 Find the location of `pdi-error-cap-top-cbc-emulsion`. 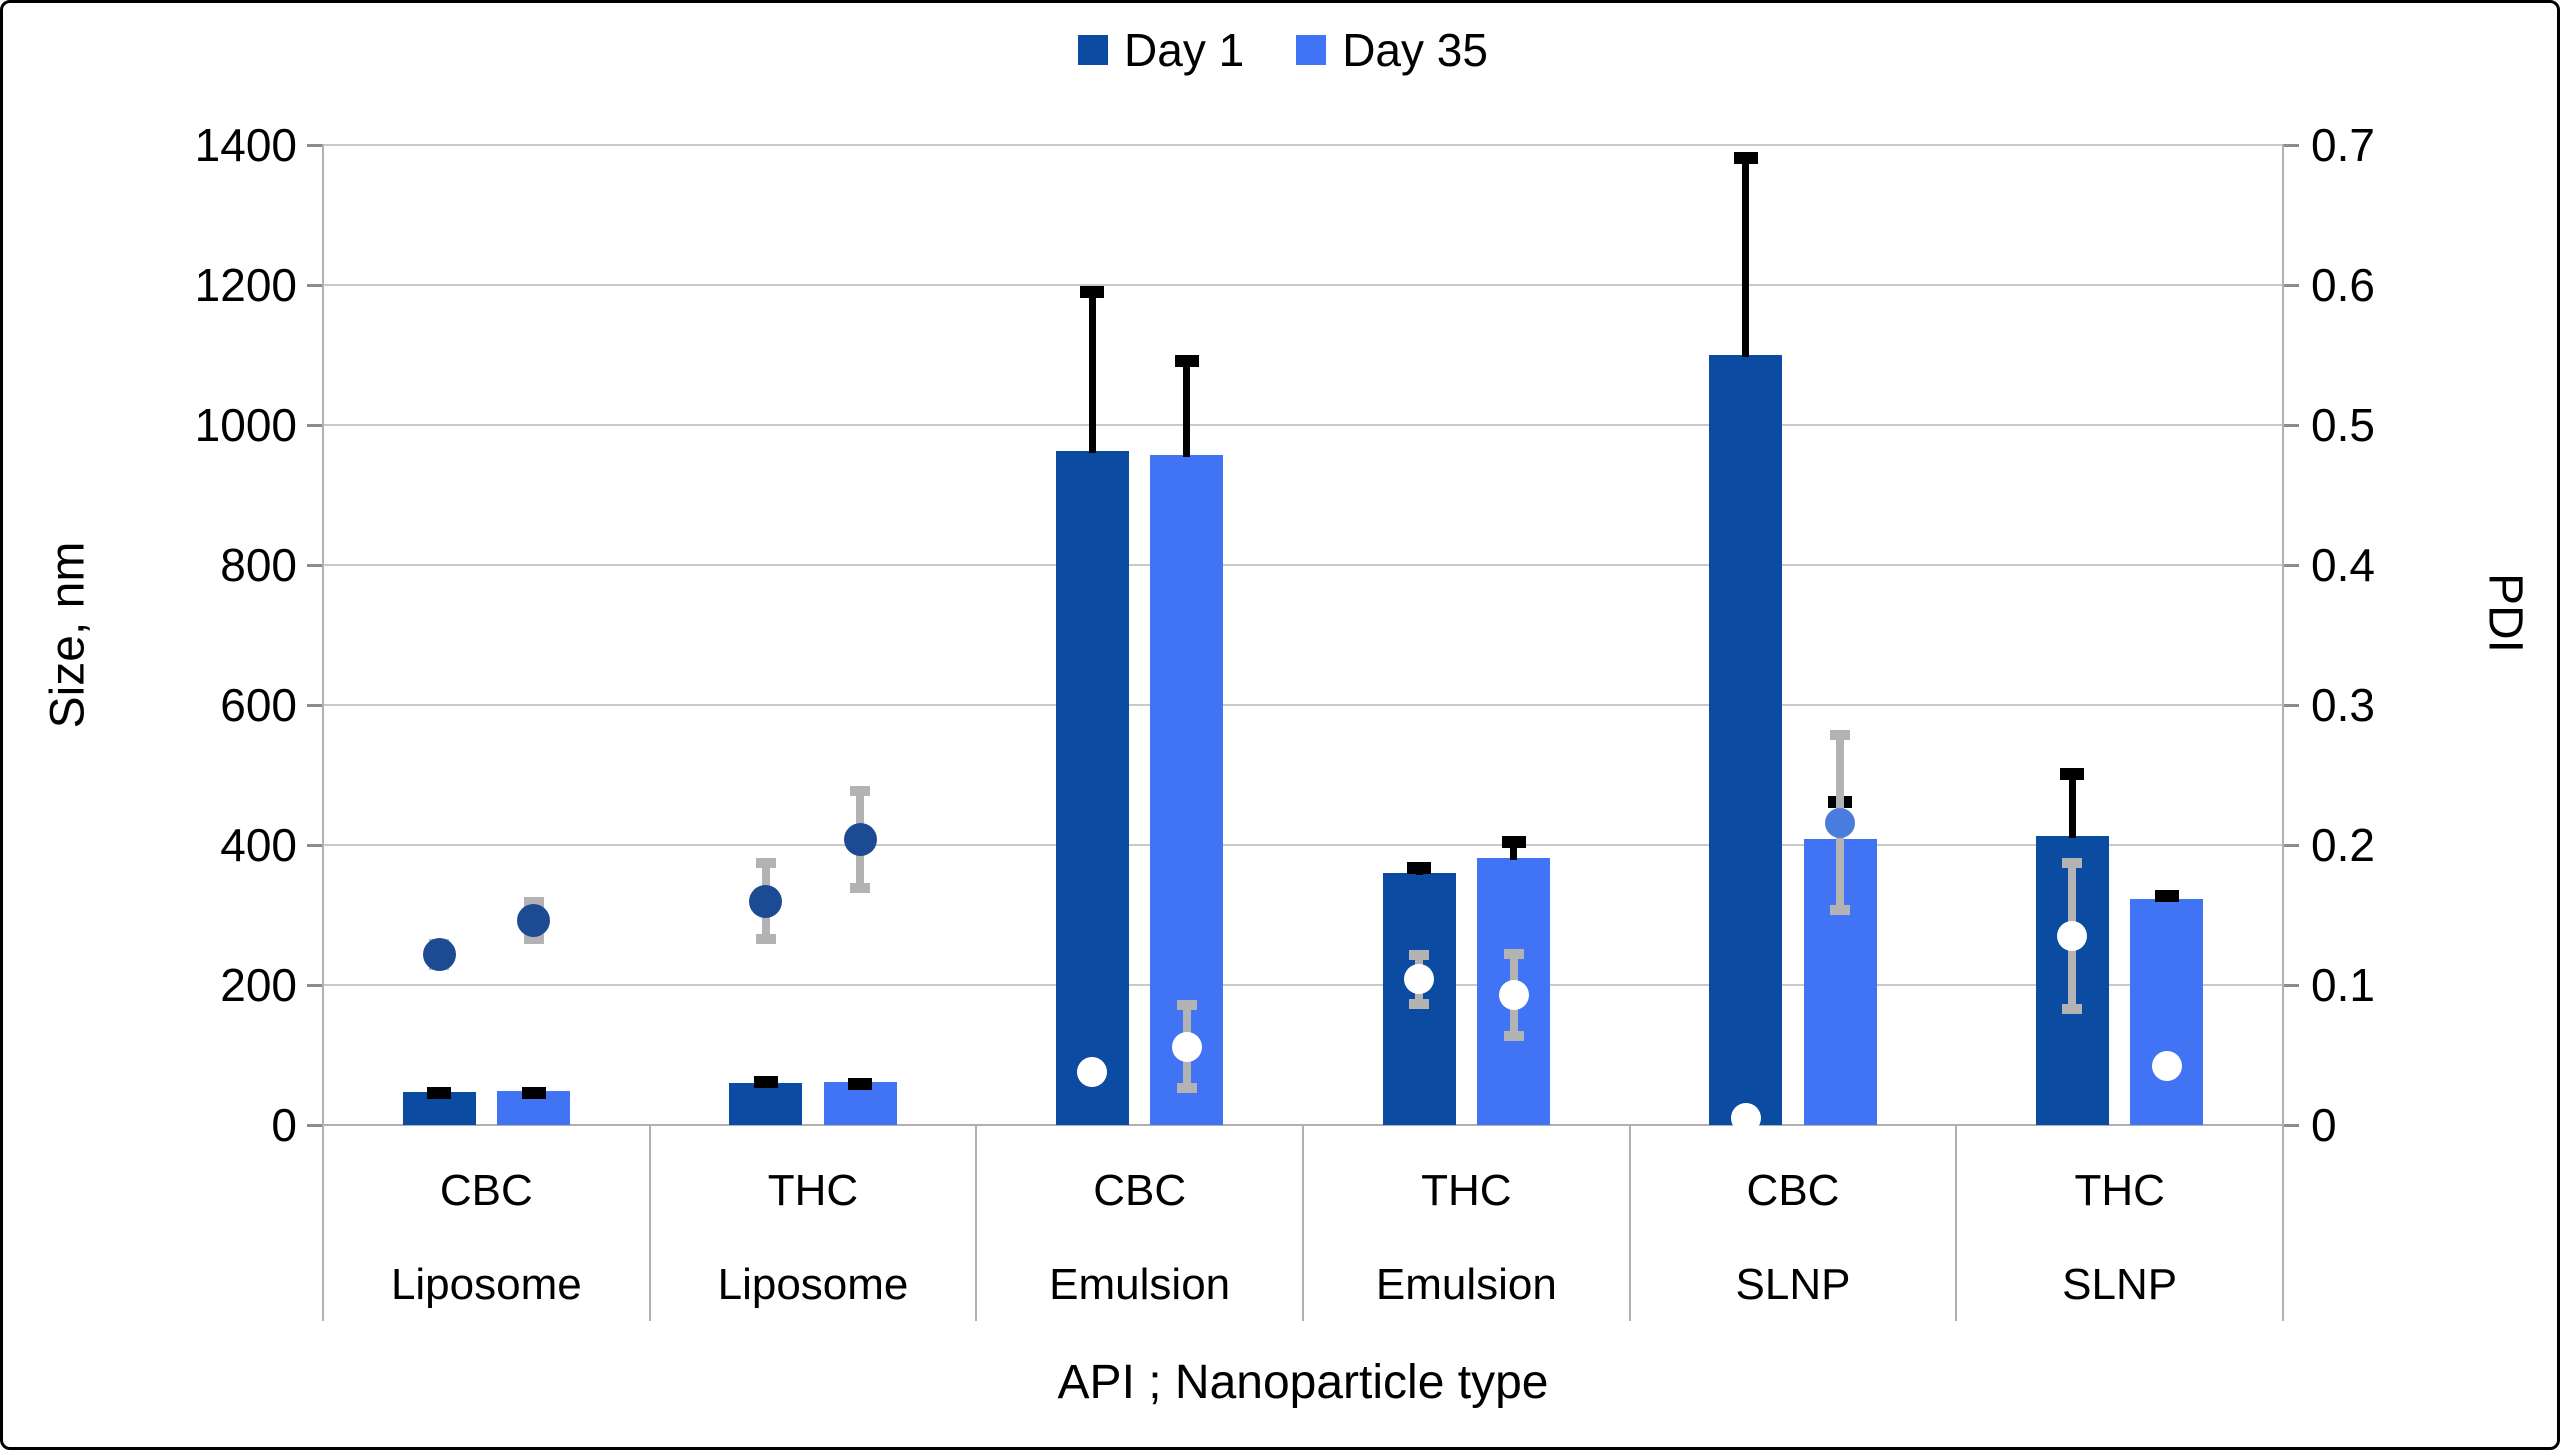

pdi-error-cap-top-cbc-emulsion is located at coordinates (1186, 1005).